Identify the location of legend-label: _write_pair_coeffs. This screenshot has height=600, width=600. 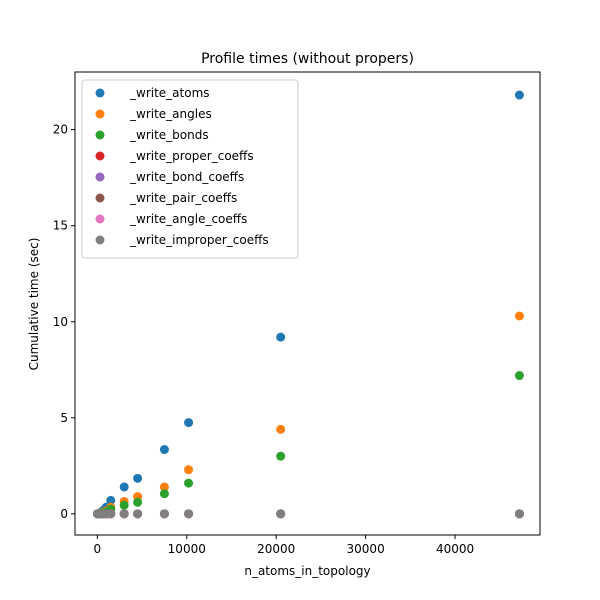
(183, 198).